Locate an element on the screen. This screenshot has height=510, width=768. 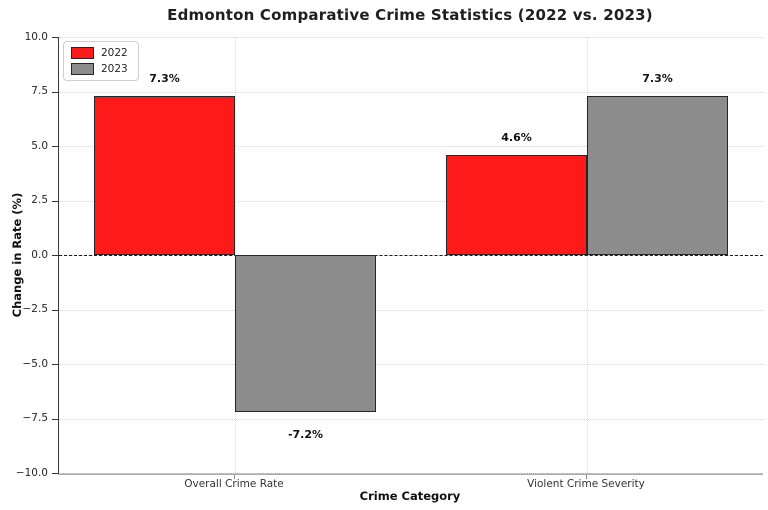
zero-baseline is located at coordinates (411, 255).